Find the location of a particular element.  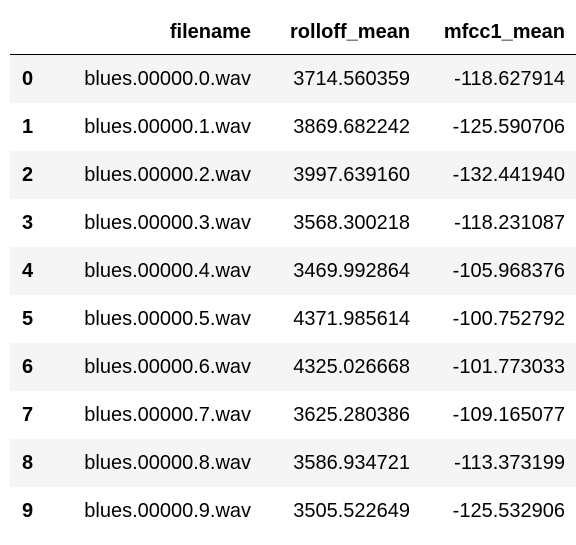

cell-mfcc1-mean: -101.773033 is located at coordinates (508, 366).